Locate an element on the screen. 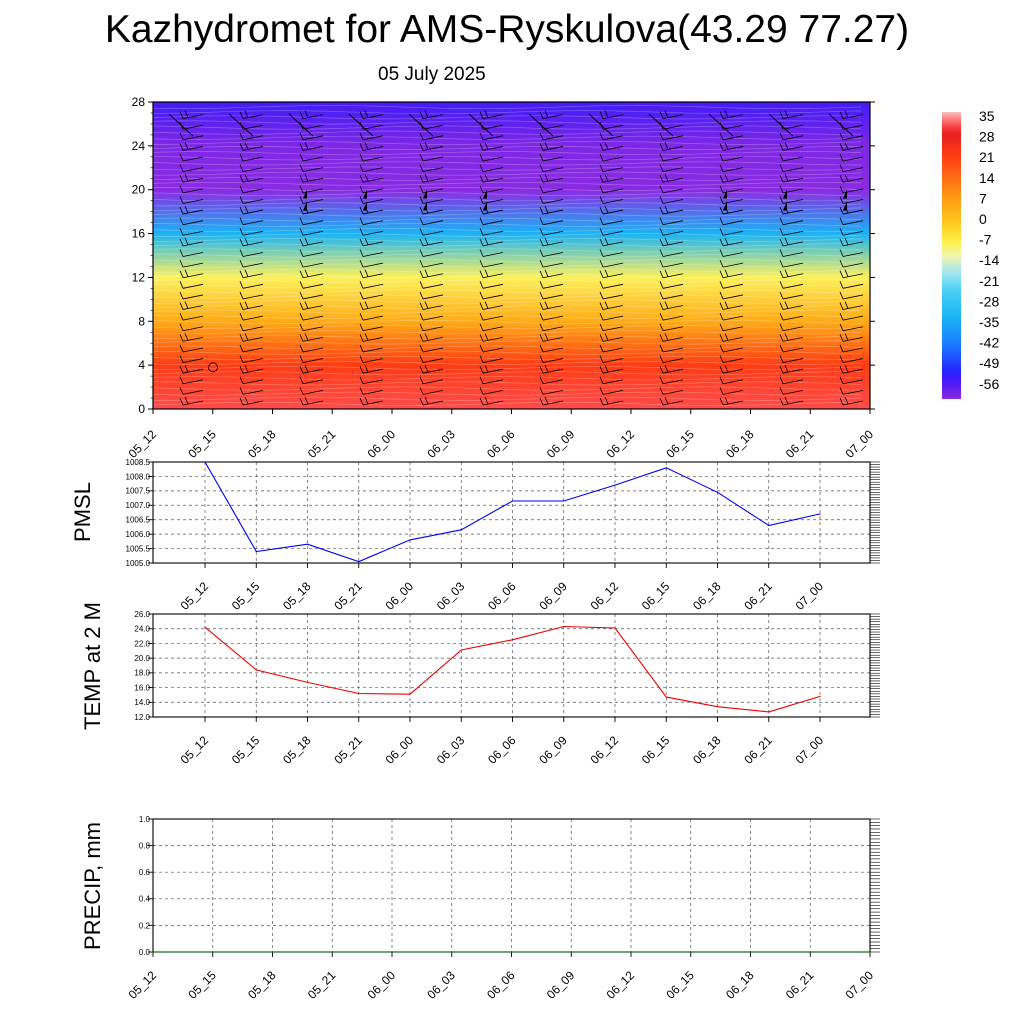  y-tick-label: 8 is located at coordinates (141, 321).